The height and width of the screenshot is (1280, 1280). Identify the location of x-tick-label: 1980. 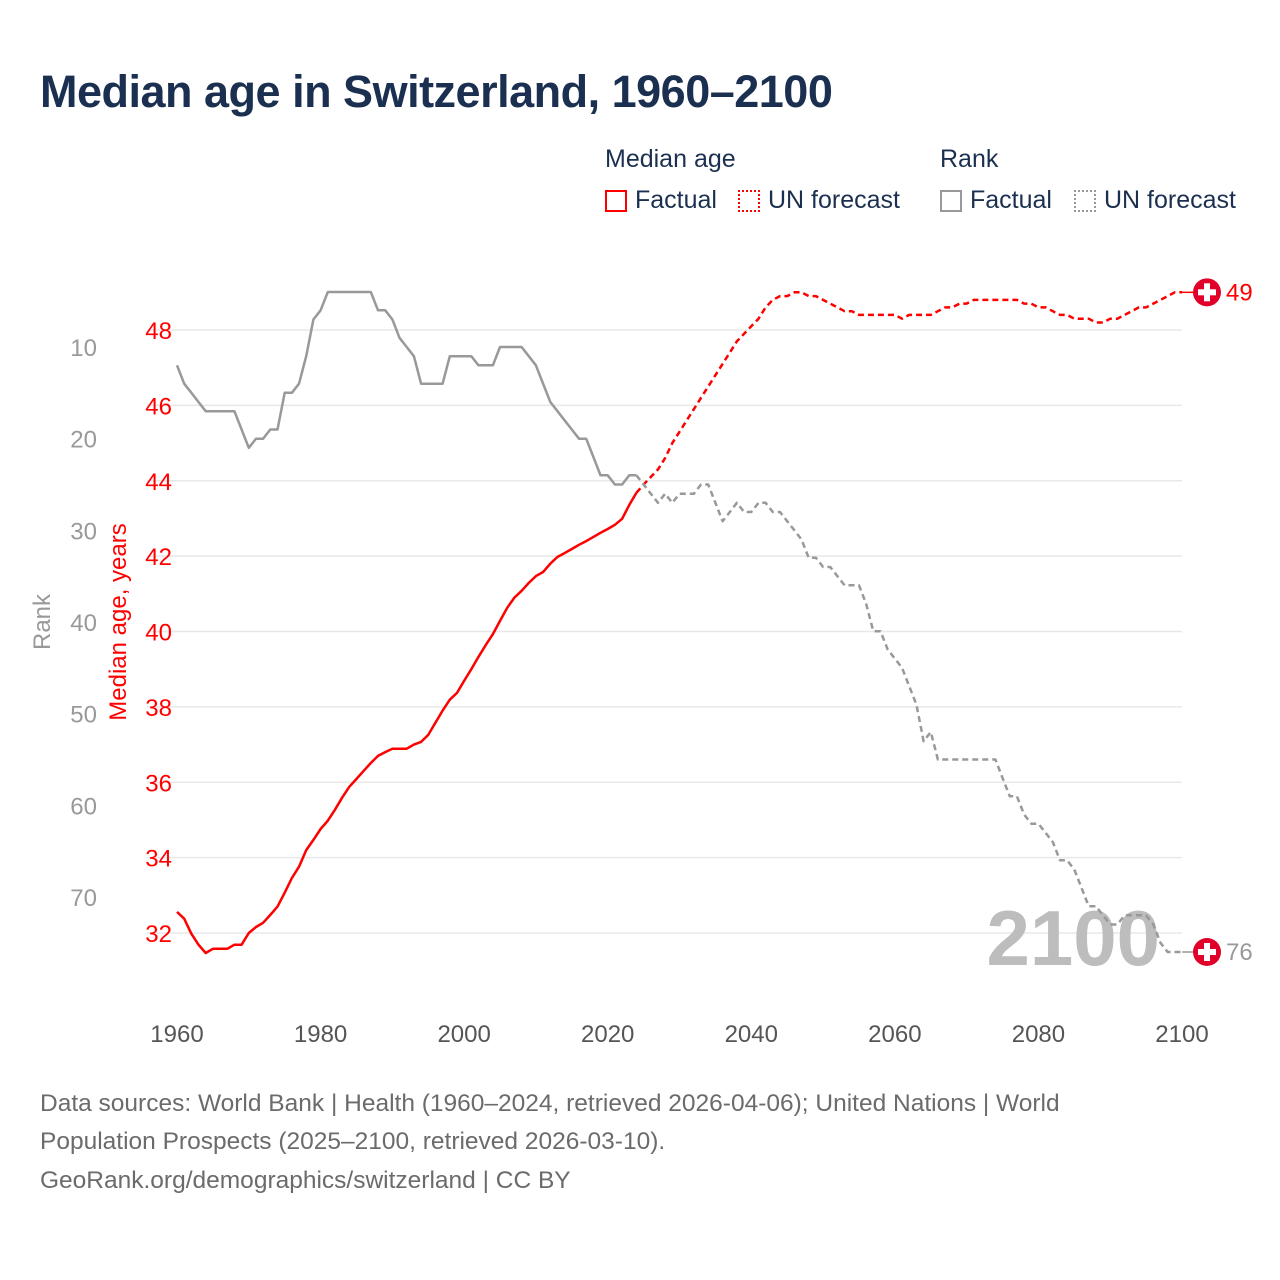
(320, 1034).